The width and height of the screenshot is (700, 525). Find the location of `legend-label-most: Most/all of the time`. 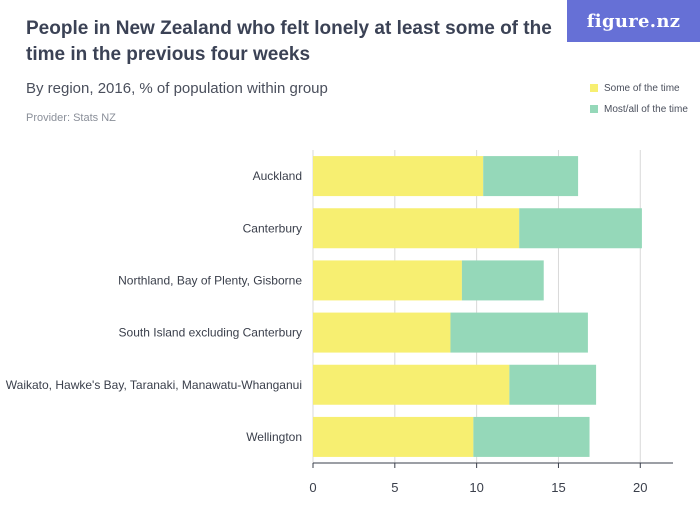

legend-label-most: Most/all of the time is located at coordinates (646, 109).